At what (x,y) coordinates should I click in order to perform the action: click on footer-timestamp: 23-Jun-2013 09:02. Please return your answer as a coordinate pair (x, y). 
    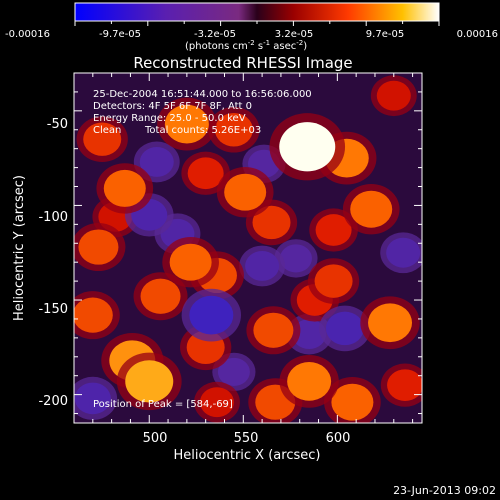
    Looking at the image, I should click on (444, 490).